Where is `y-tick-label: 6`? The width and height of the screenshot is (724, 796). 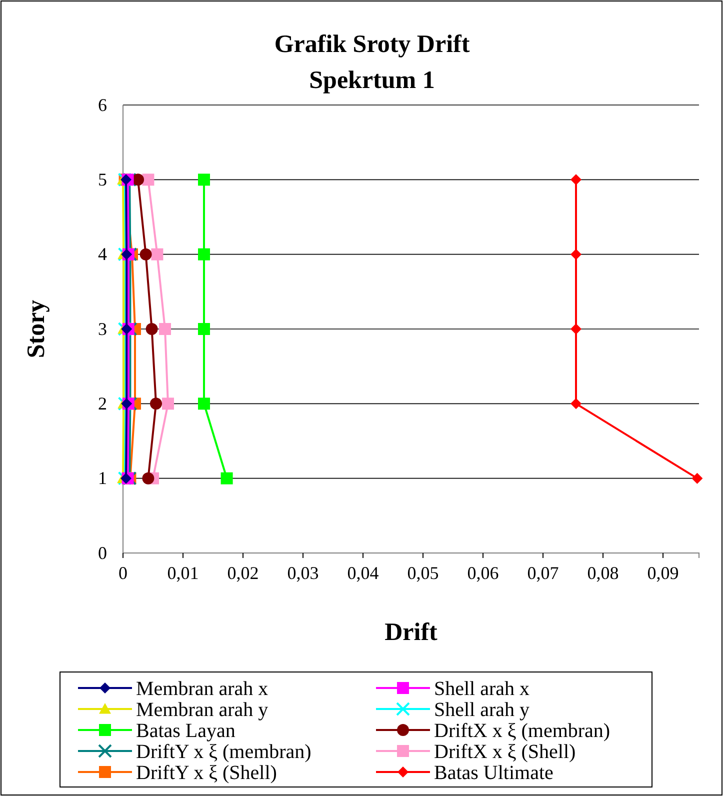
y-tick-label: 6 is located at coordinates (102, 104).